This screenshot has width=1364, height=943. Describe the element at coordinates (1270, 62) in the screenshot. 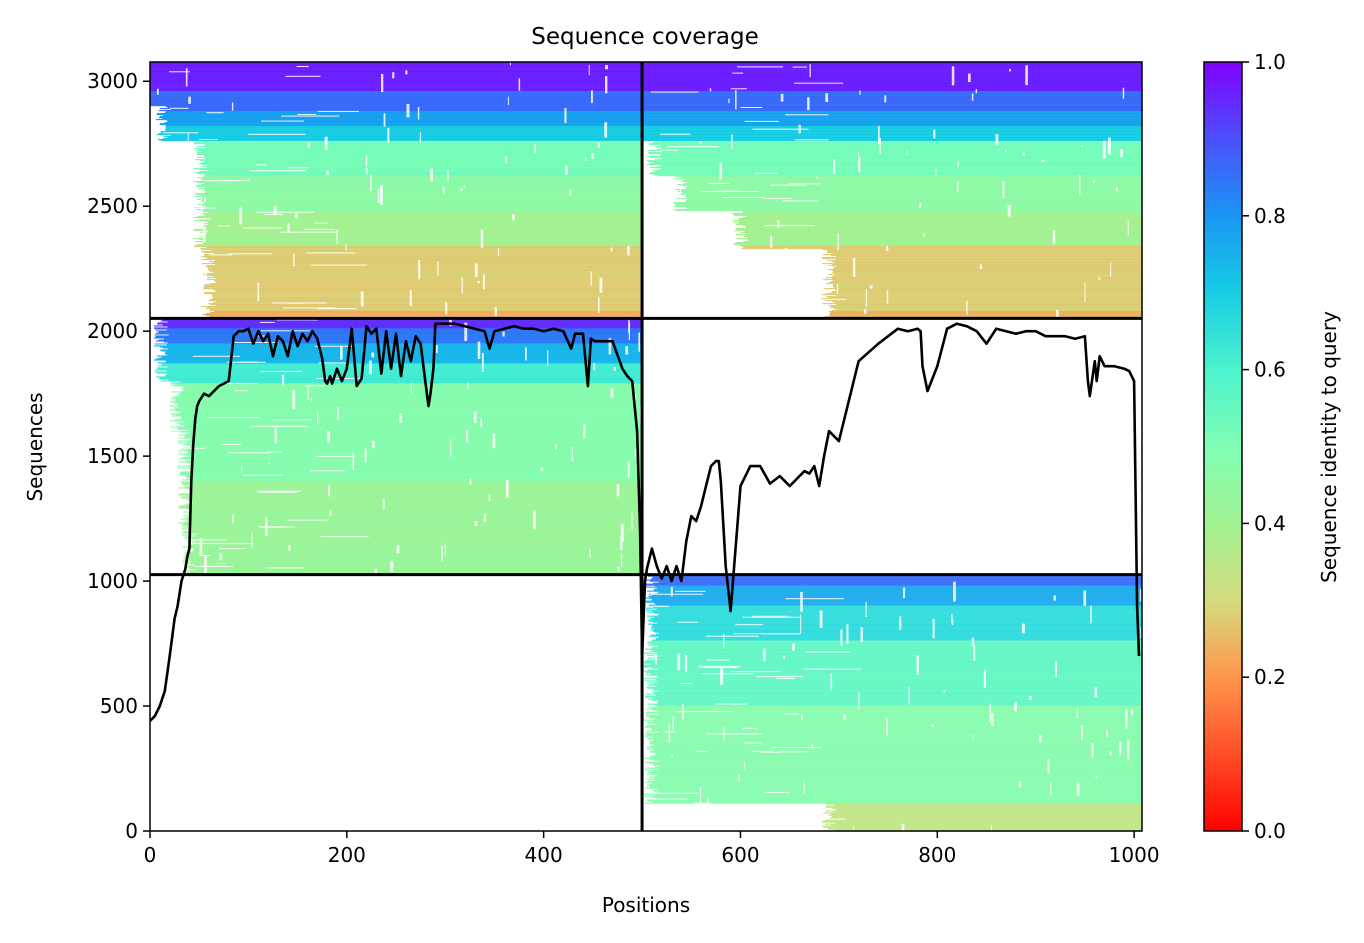

I see `colorbar-tick-label: 1.0` at that location.